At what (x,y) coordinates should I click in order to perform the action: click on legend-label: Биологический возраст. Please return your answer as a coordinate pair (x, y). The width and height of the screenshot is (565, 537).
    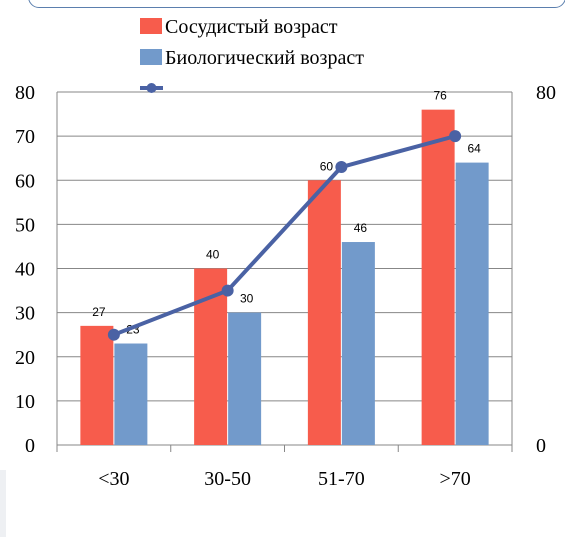
    Looking at the image, I should click on (264, 58).